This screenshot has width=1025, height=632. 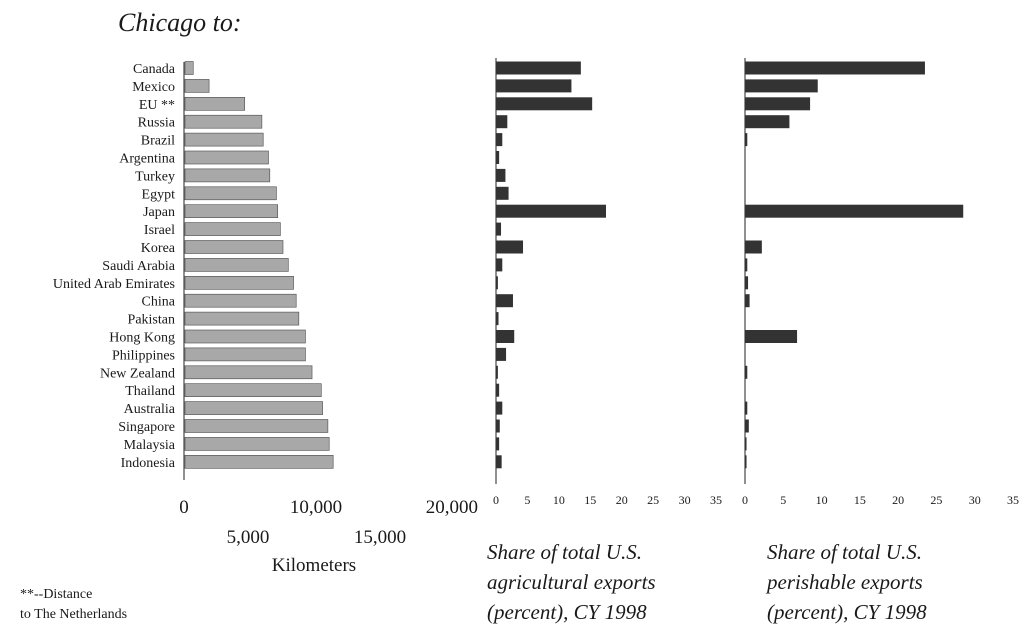 What do you see at coordinates (747, 301) in the screenshot?
I see `perishable-bar-china` at bounding box center [747, 301].